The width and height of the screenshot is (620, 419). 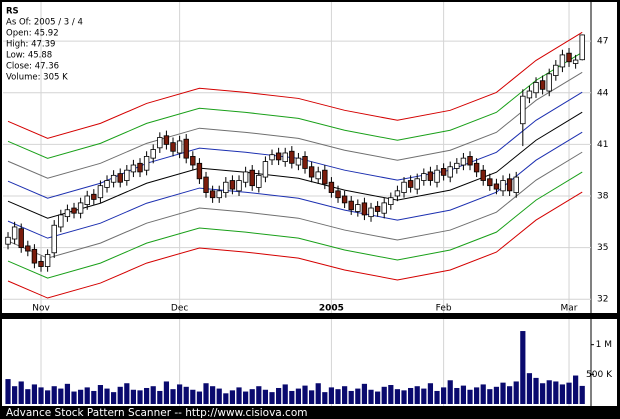 What do you see at coordinates (44, 23) in the screenshot?
I see `info-line: As Of: 2005 / 3 / 4` at bounding box center [44, 23].